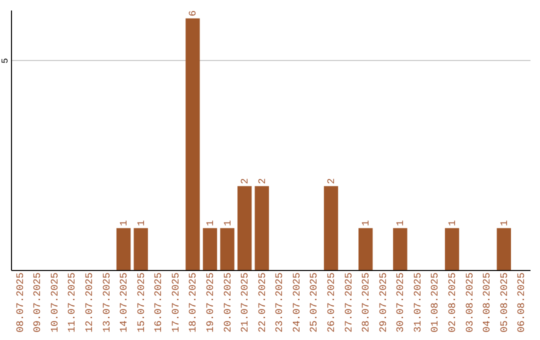  Describe the element at coordinates (367, 302) in the screenshot. I see `x-tick-label: 28.07.2025` at that location.